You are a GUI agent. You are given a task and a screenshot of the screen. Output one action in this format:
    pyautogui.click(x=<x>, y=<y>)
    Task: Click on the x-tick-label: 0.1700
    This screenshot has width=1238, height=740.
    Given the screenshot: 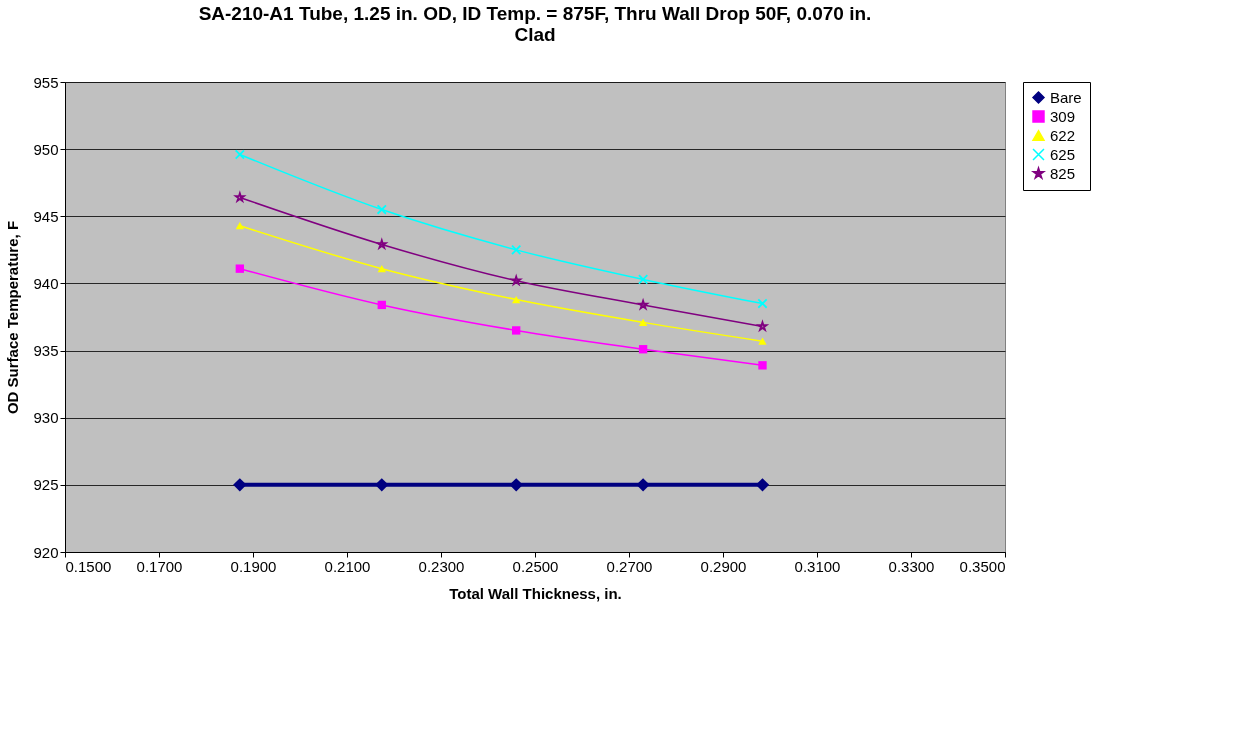 What is the action you would take?
    pyautogui.click(x=159, y=566)
    